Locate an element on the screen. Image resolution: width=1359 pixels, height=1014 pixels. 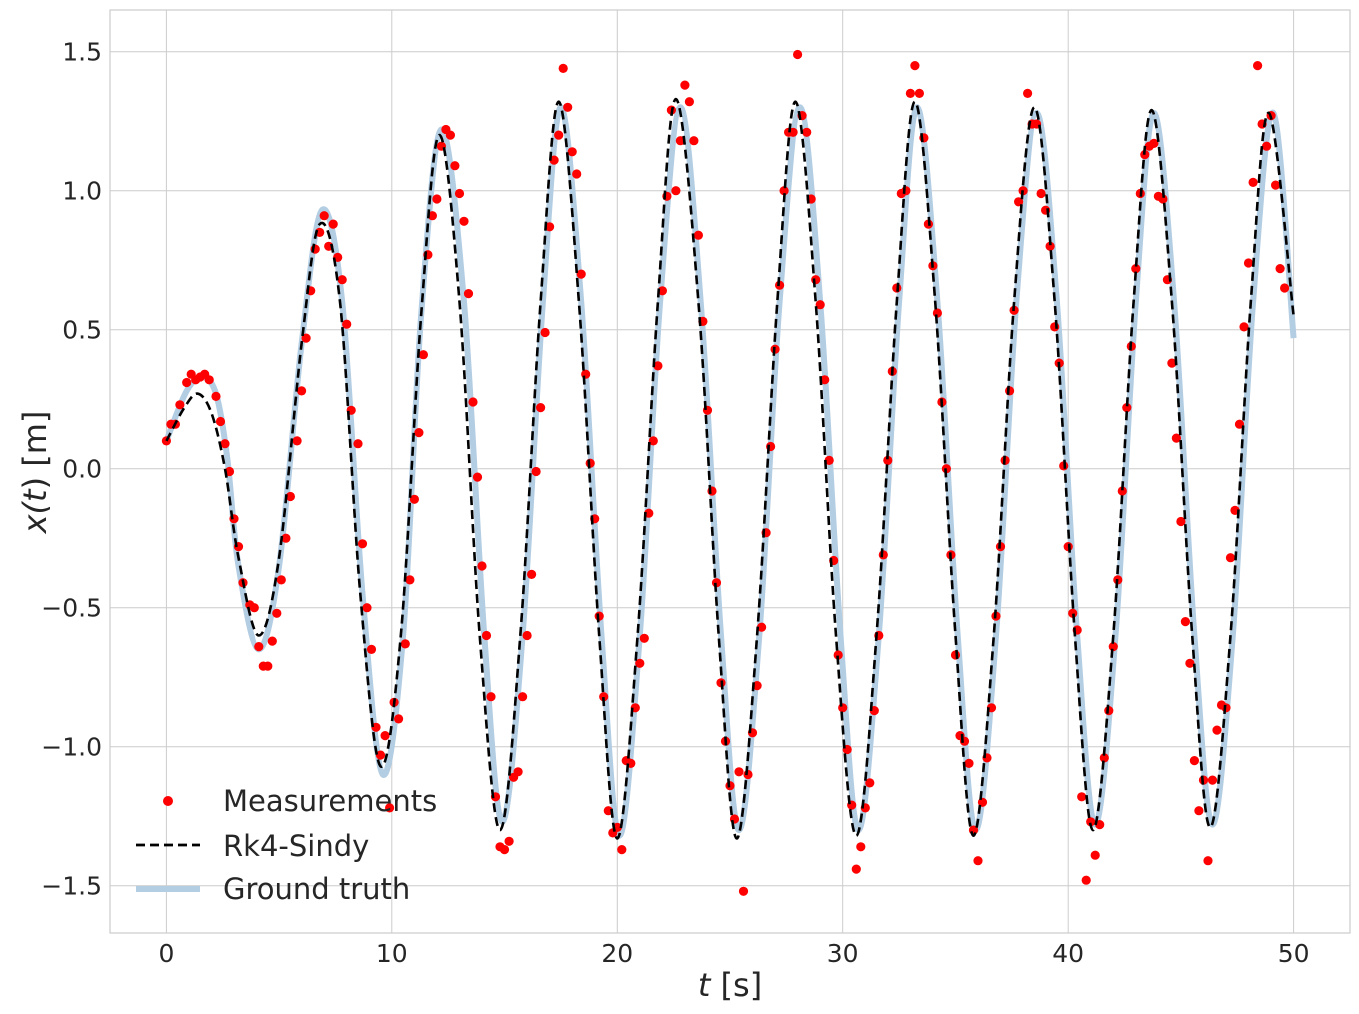
legend-measurements-label: Measurements is located at coordinates (330, 801).